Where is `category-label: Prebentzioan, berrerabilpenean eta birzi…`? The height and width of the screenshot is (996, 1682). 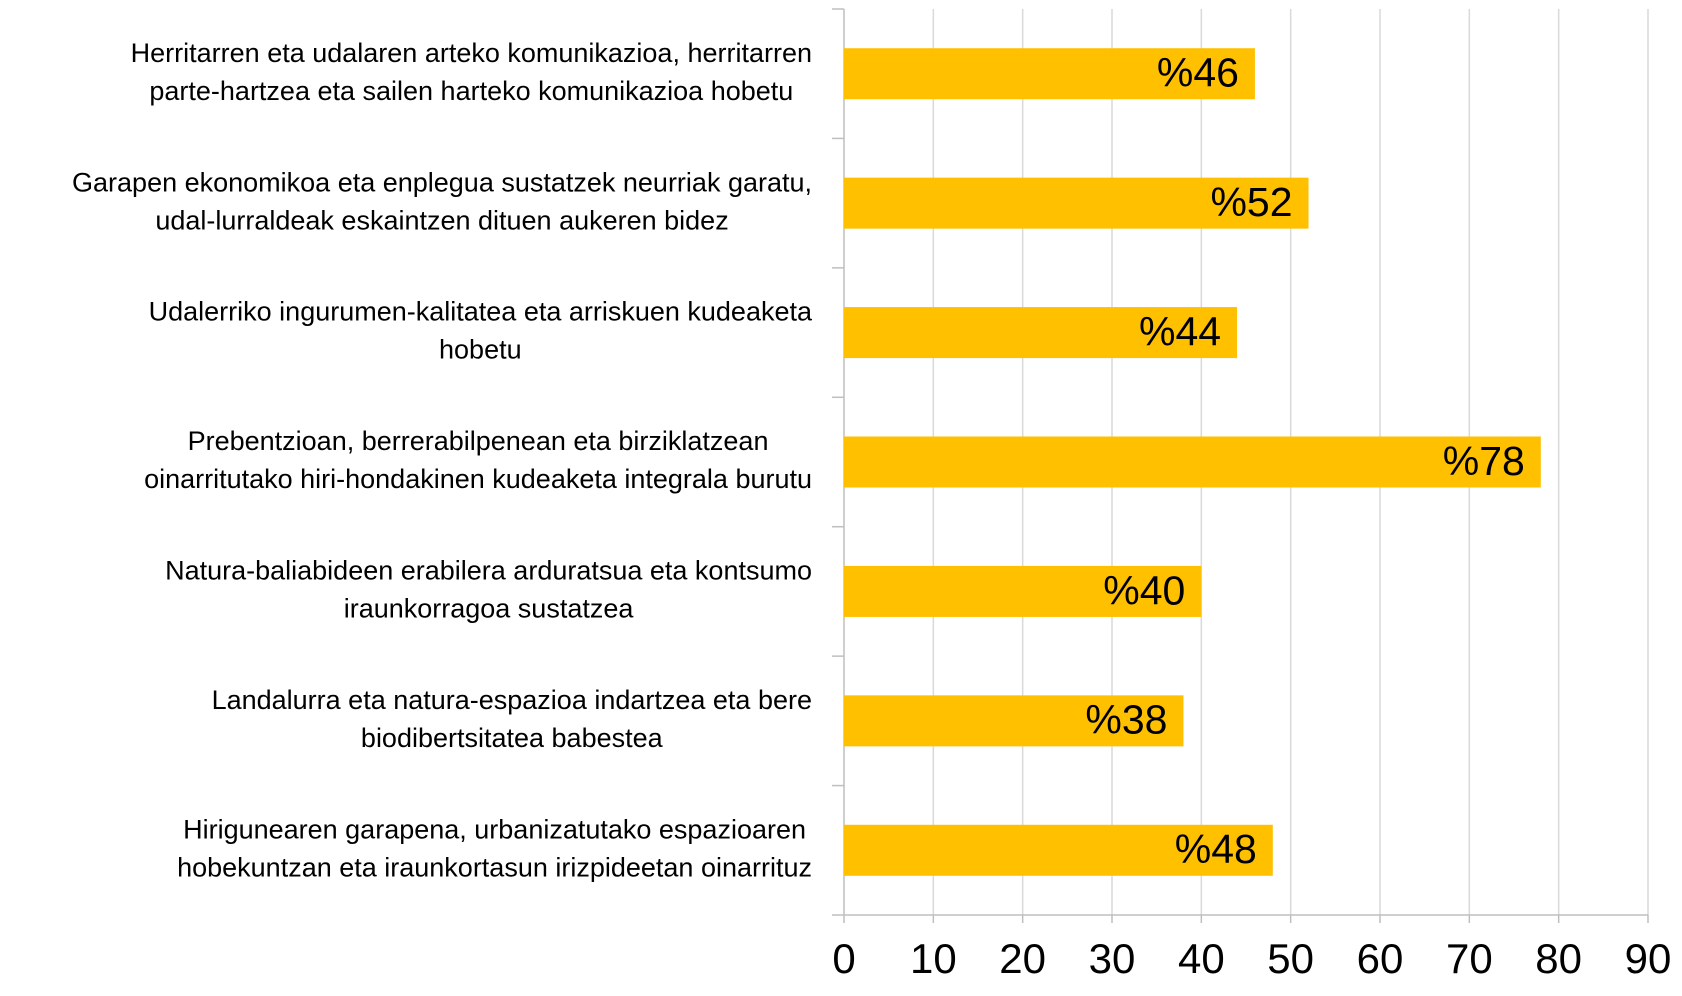 category-label: Prebentzioan, berrerabilpenean eta birzi… is located at coordinates (478, 441).